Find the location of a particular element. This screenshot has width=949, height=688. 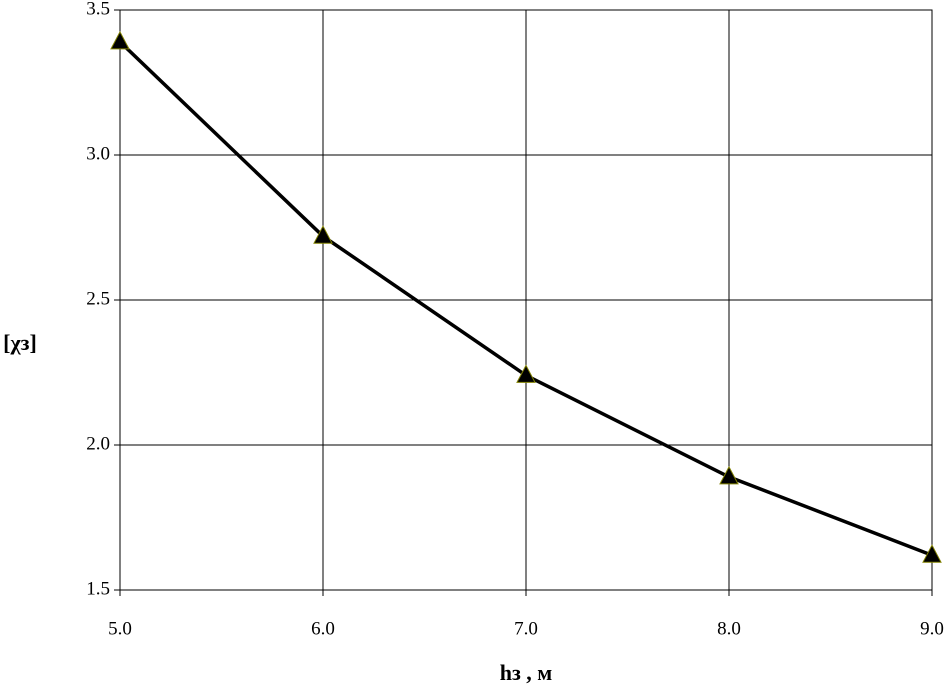

y-tick-label: 2.5 is located at coordinates (98, 298).